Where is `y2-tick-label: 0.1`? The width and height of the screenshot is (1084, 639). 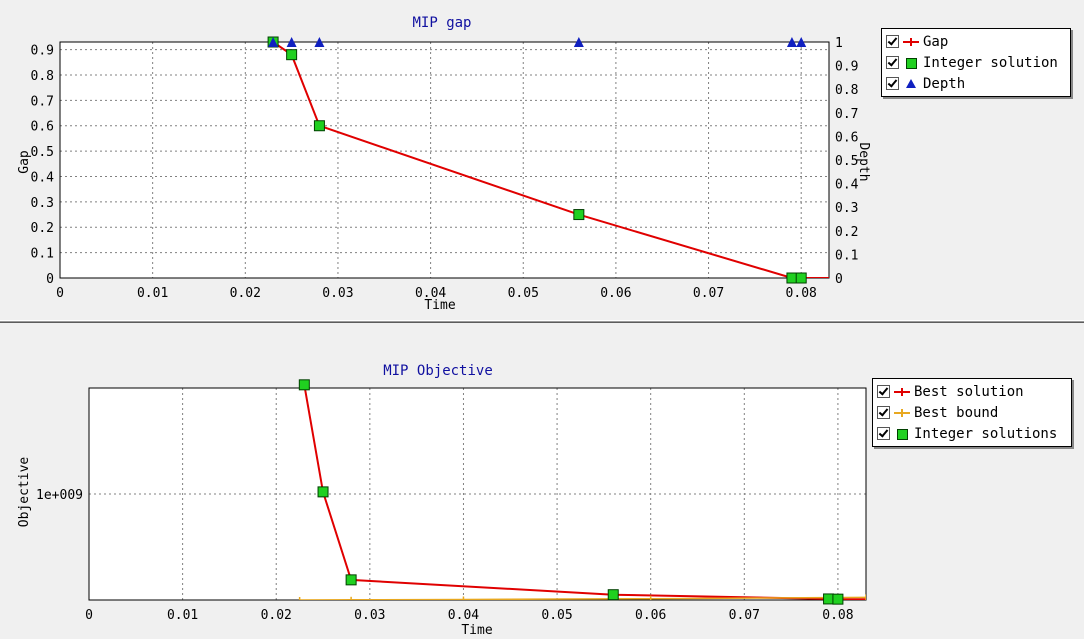
y2-tick-label: 0.1 is located at coordinates (846, 255).